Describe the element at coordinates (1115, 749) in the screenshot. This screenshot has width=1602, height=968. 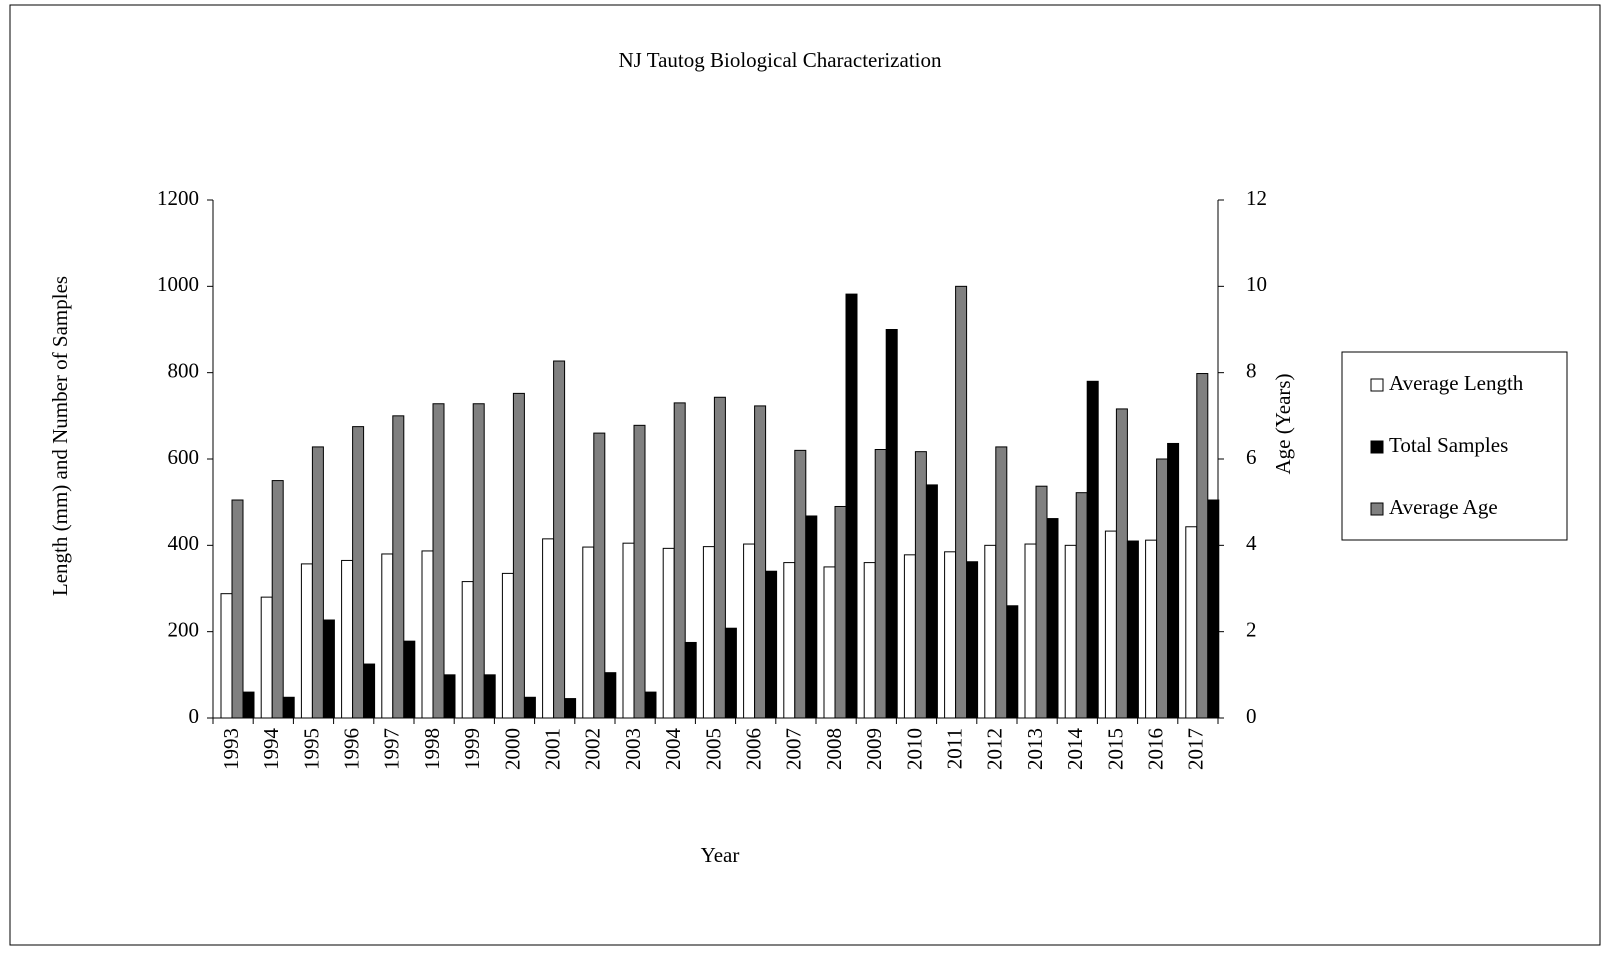
I see `x-tick-label: 2015` at that location.